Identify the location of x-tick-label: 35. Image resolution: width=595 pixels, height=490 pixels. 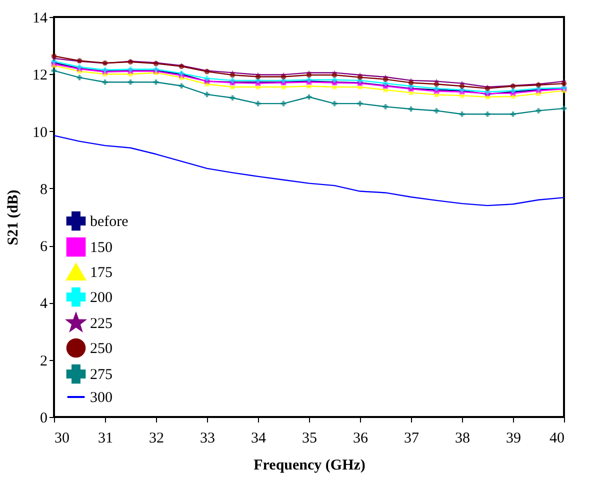
(309, 438).